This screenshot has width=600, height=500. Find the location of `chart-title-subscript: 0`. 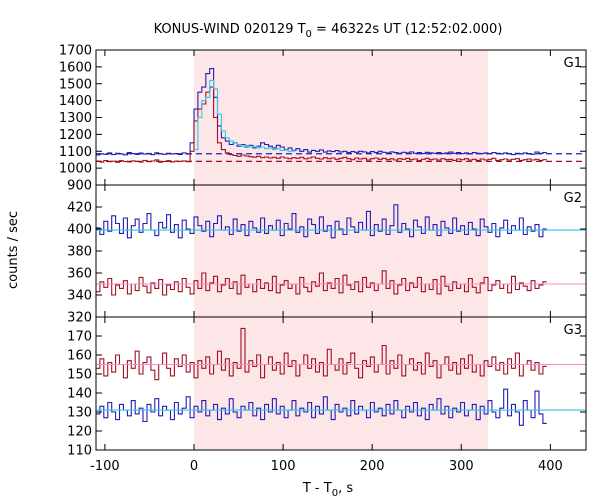

chart-title-subscript: 0 is located at coordinates (309, 34).